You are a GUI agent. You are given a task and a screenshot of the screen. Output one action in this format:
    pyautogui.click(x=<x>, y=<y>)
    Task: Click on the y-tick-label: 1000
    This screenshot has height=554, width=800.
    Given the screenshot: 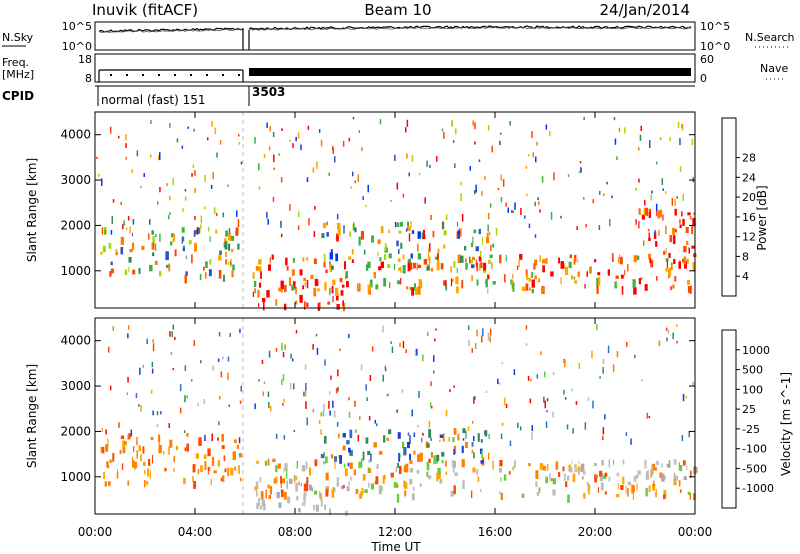 What is the action you would take?
    pyautogui.click(x=75, y=271)
    